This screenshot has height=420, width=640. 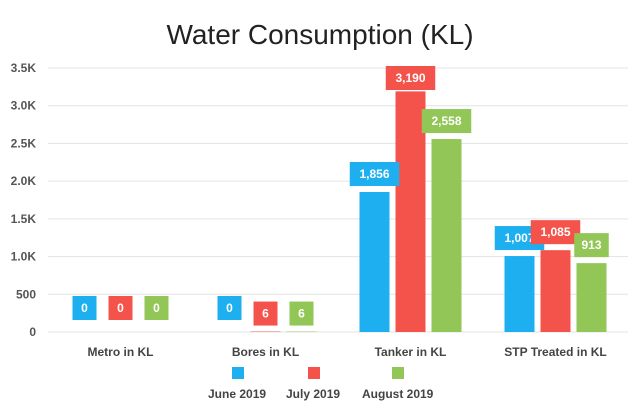 What do you see at coordinates (24, 68) in the screenshot?
I see `y-tick-label: 3.5K` at bounding box center [24, 68].